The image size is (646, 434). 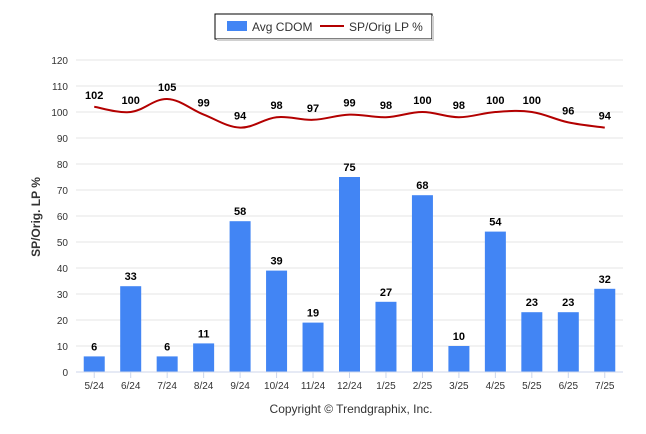 I want to click on line-series-sp-orig-lp: 102 100 105 99 94 98 97 99 98 100 98 100 100 96 94, so click(x=348, y=105).